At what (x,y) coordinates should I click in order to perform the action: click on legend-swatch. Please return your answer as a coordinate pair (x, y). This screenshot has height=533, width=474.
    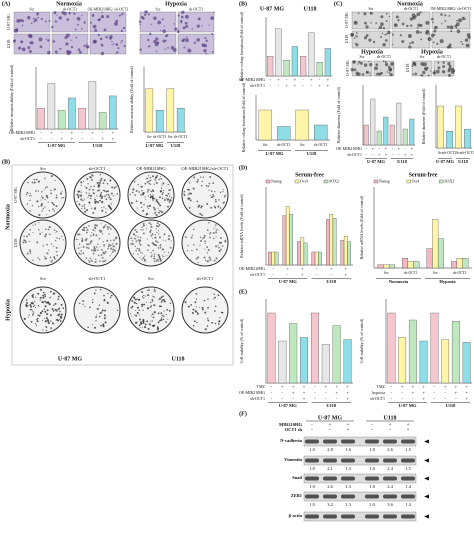
    Looking at the image, I should click on (326, 181).